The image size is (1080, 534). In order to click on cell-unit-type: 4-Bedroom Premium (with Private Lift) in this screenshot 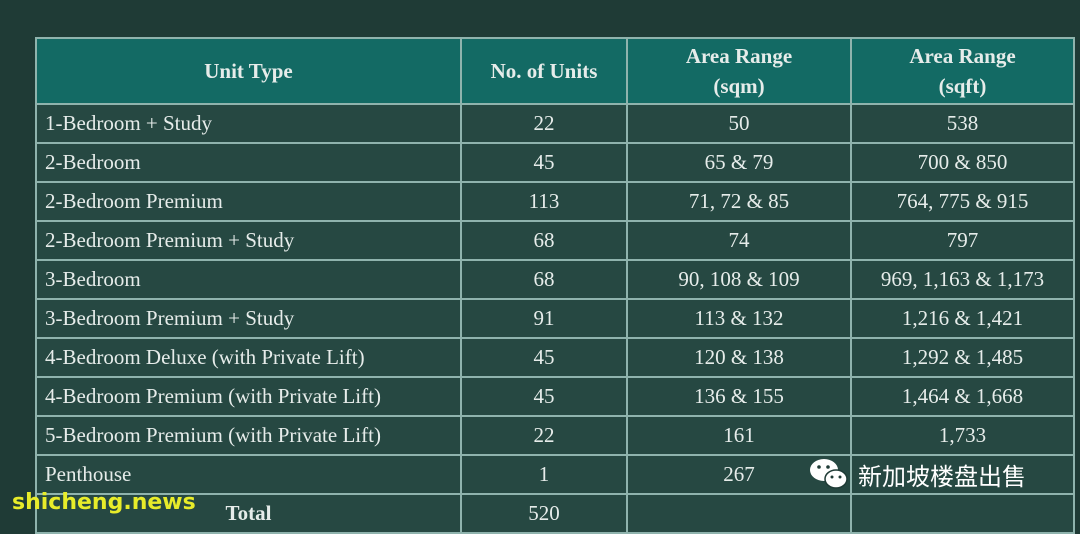, I will do `click(248, 396)`.